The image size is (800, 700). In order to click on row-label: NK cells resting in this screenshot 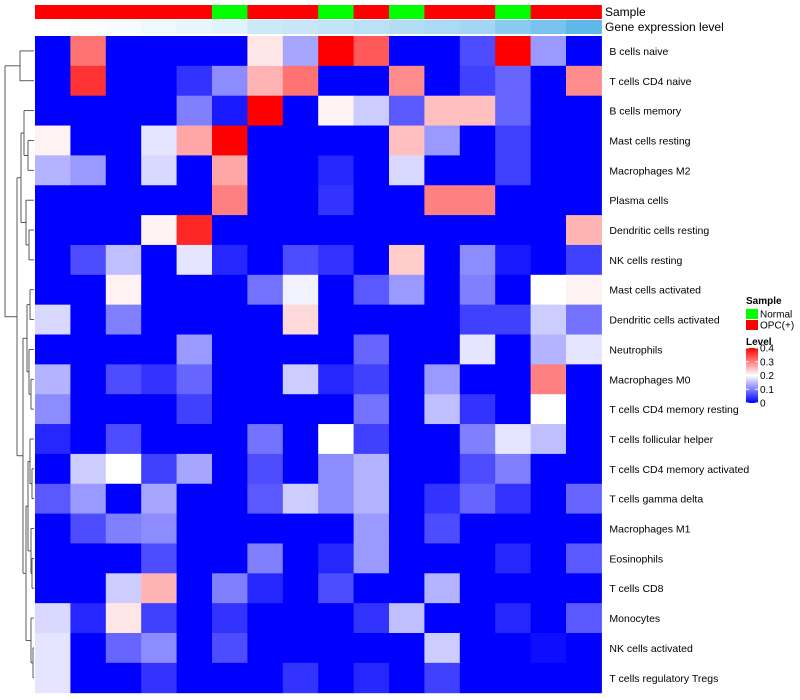, I will do `click(645, 261)`.